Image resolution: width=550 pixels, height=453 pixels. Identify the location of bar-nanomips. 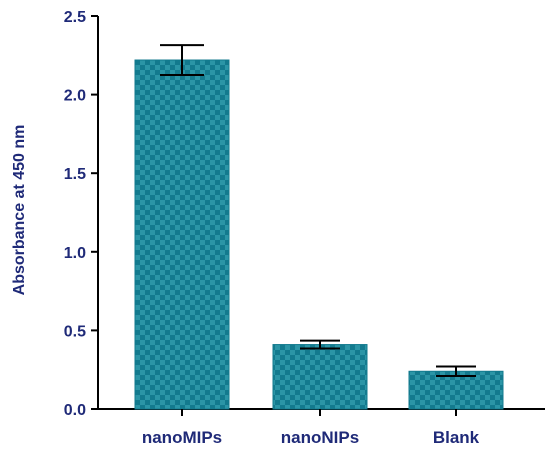
(182, 234).